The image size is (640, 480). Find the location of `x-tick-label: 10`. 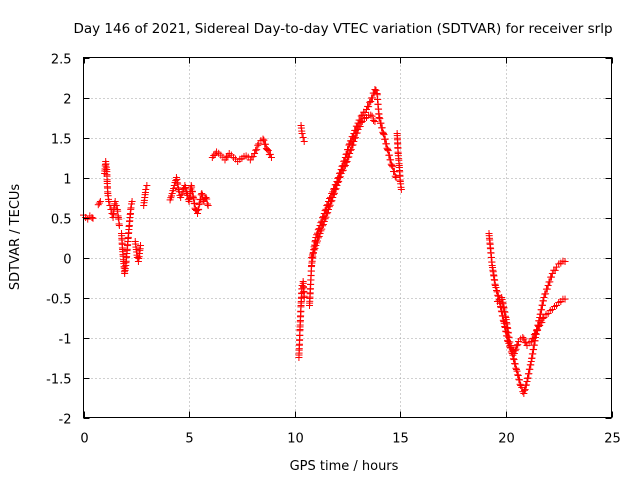

x-tick-label: 10 is located at coordinates (295, 439).